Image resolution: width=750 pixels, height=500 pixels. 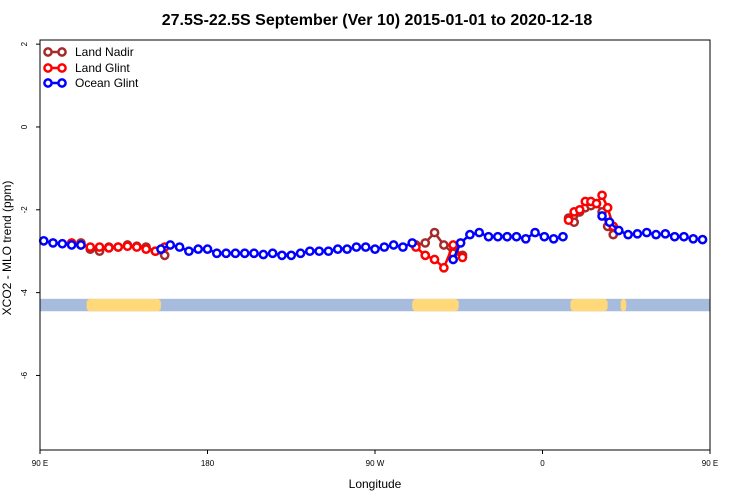 What do you see at coordinates (48, 68) in the screenshot?
I see `legend-marker-land-glint` at bounding box center [48, 68].